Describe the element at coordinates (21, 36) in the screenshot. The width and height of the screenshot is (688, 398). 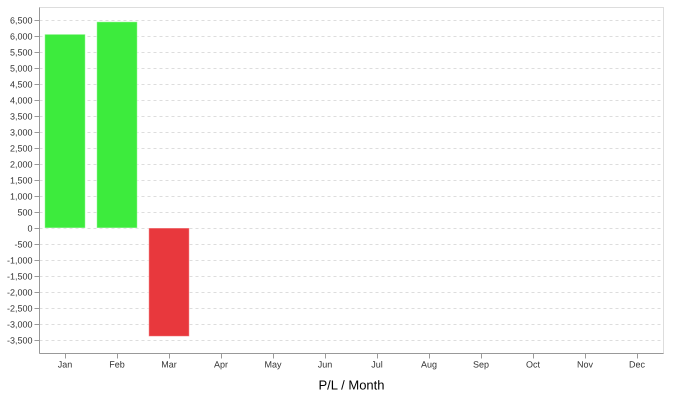
I see `y-tick-label: 6,000` at that location.